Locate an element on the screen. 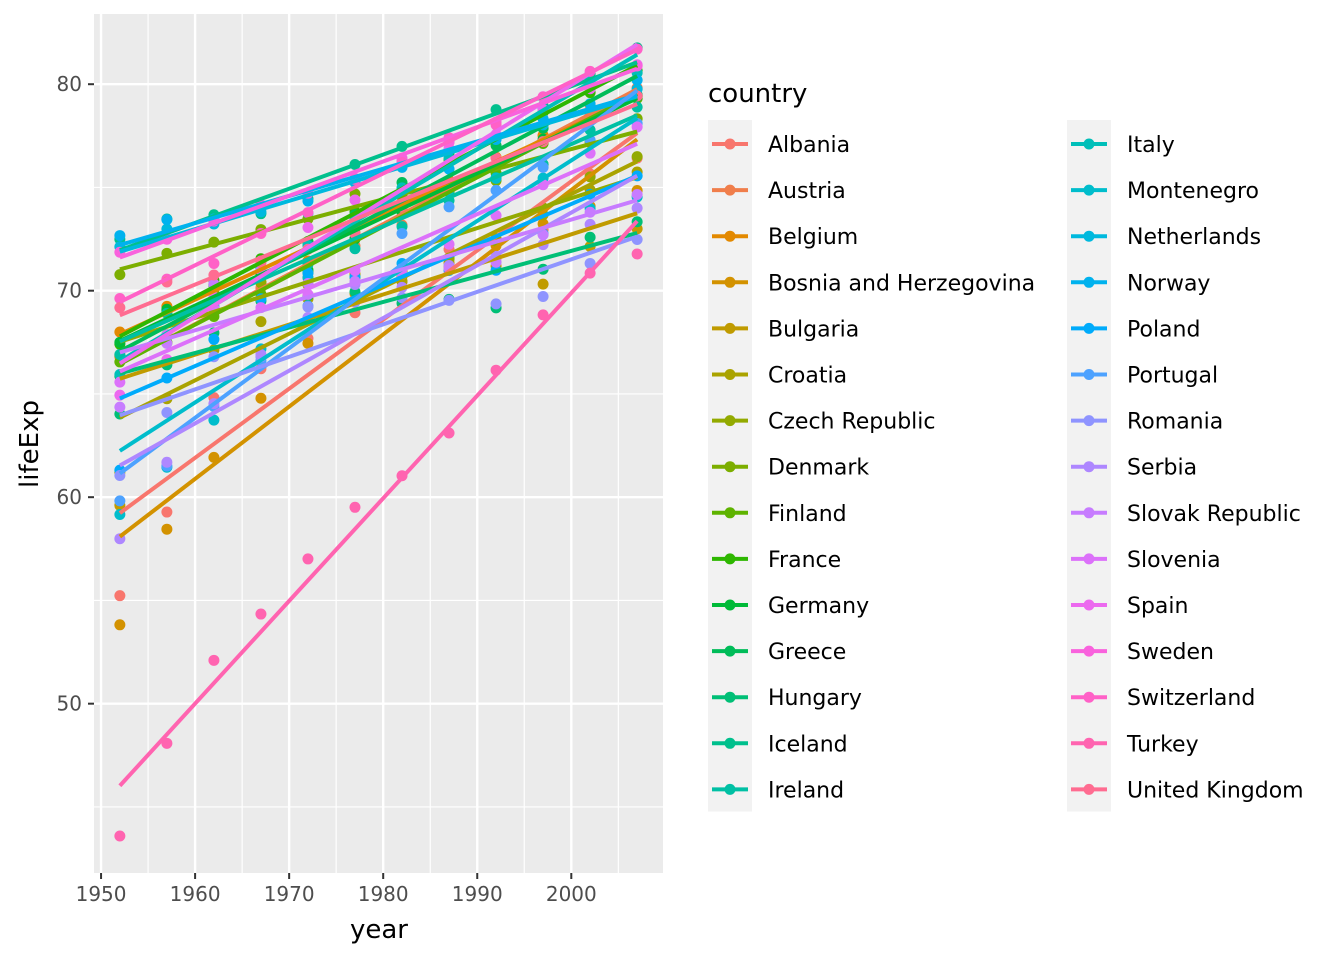 The image size is (1344, 960). legend-label: Netherlands is located at coordinates (1194, 237).